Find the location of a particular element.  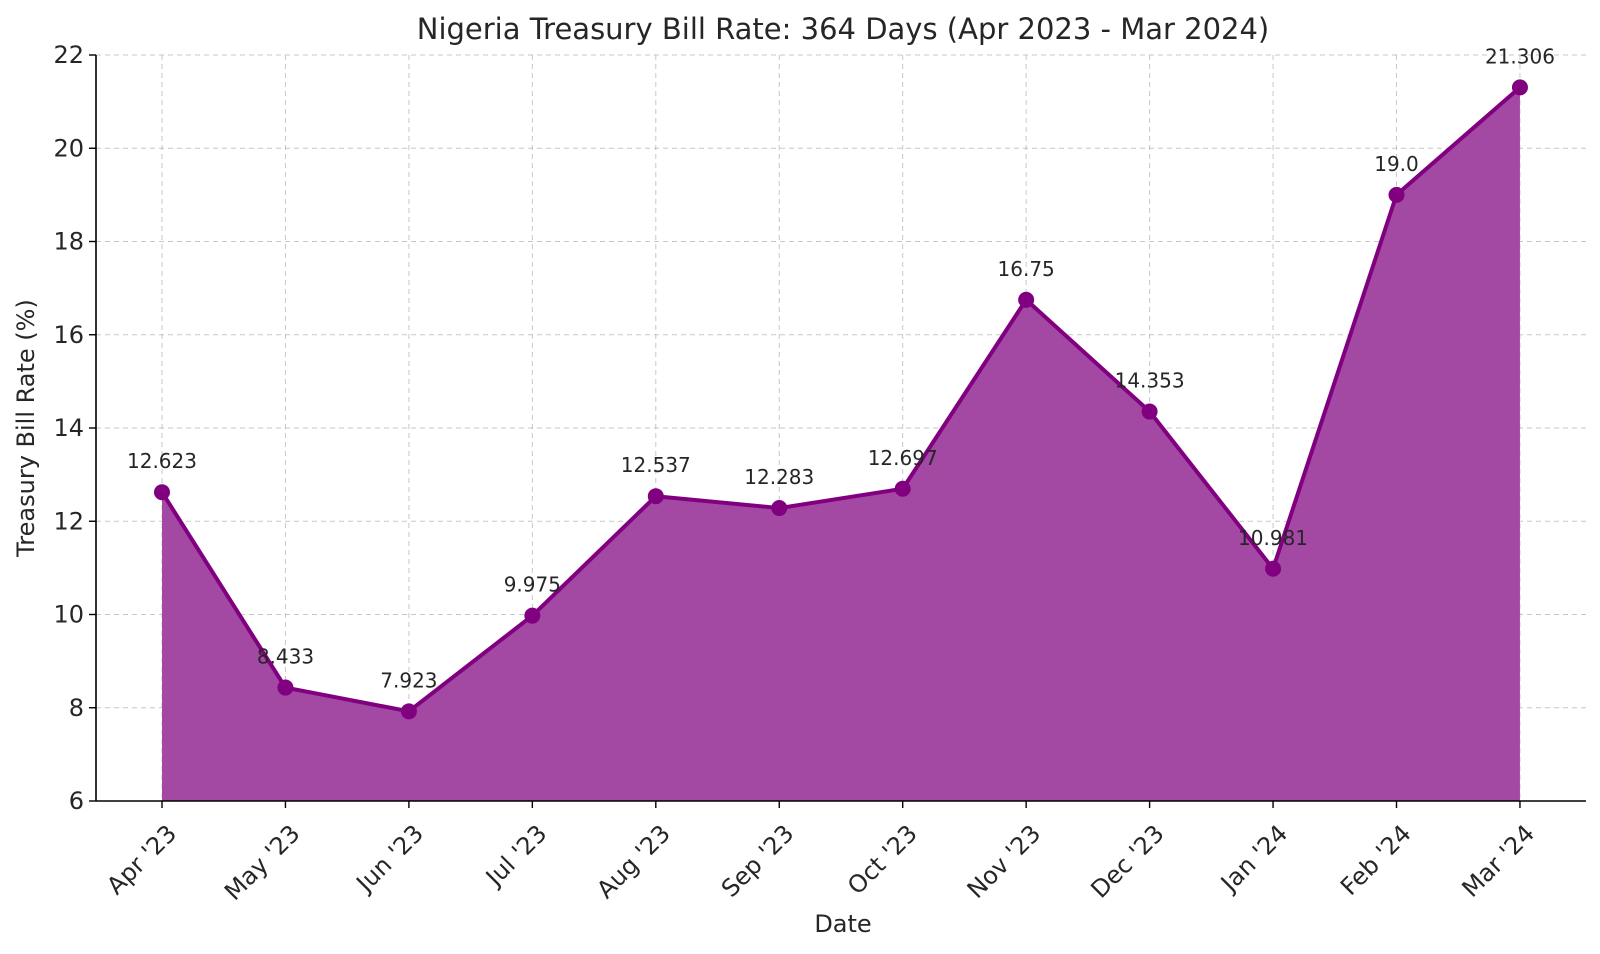

x-tick-label: Aug '23 is located at coordinates (633, 861).